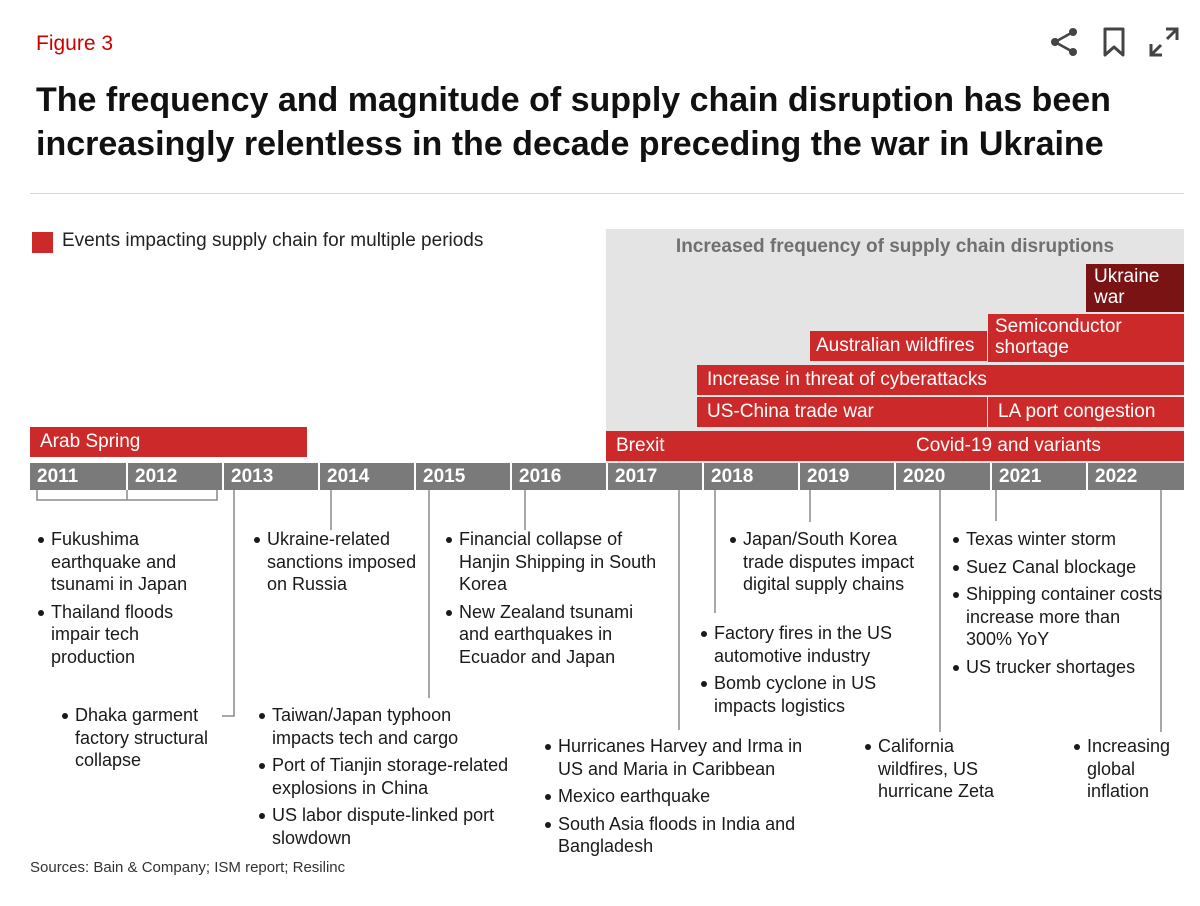 This screenshot has width=1200, height=906. I want to click on year-2013: 2013, so click(270, 476).